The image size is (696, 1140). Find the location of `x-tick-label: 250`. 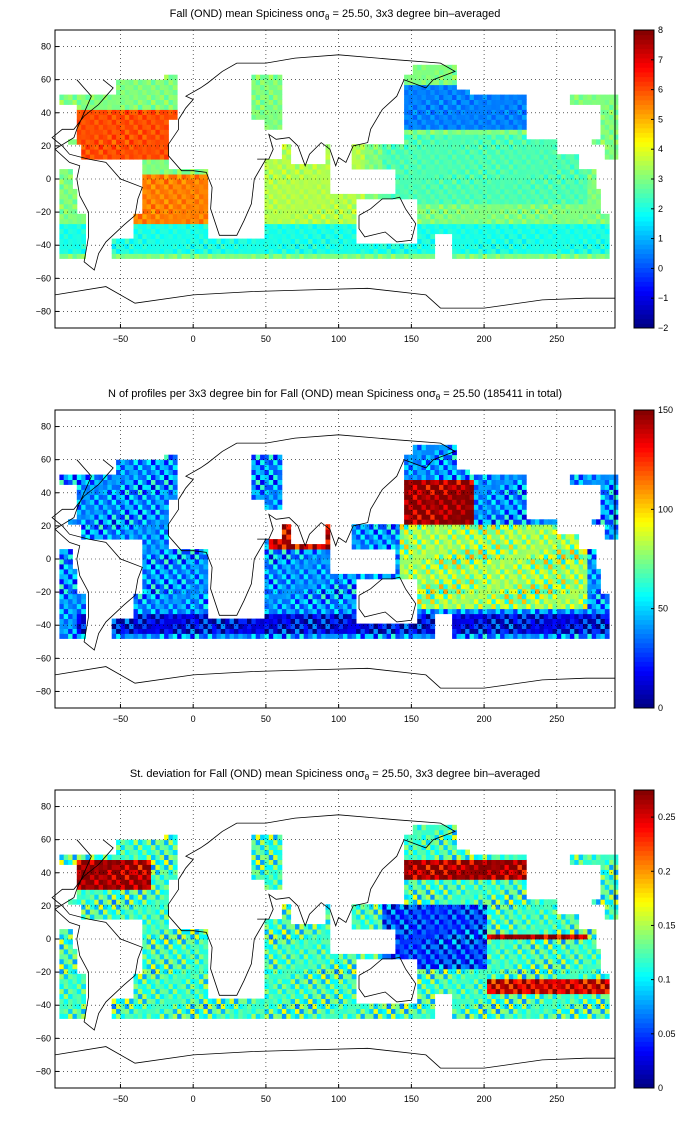

x-tick-label: 250 is located at coordinates (556, 339).